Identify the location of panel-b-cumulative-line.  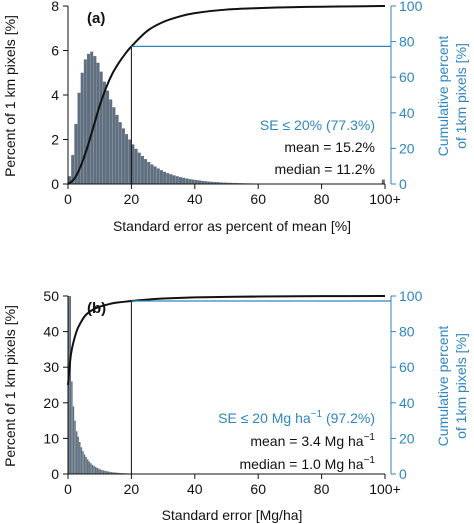
(226, 340).